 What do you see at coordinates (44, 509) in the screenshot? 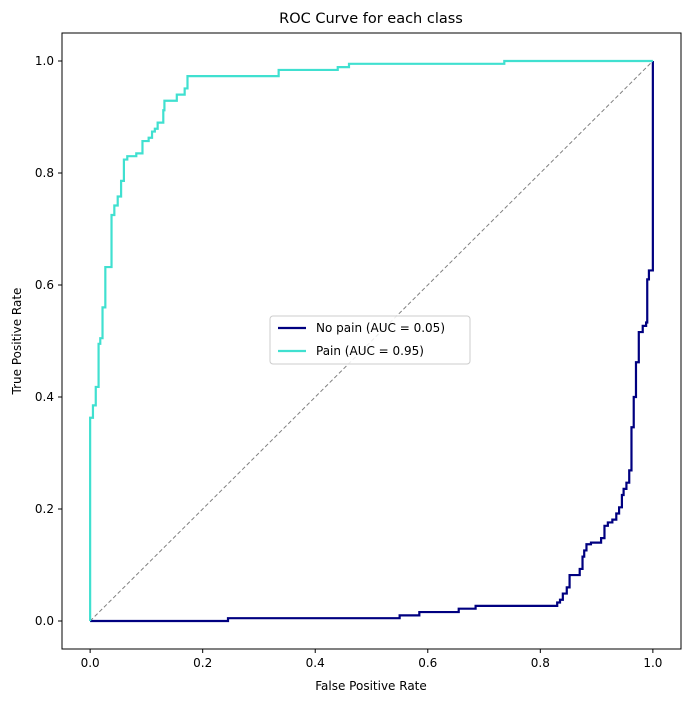
I see `y-tick-label: 0.2` at bounding box center [44, 509].